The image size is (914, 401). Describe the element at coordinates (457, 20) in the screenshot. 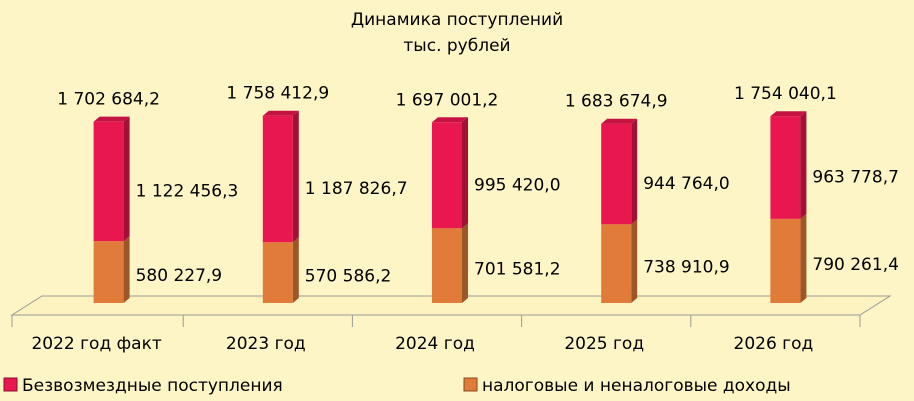

I see `chart-title: Динамика поступлений` at that location.